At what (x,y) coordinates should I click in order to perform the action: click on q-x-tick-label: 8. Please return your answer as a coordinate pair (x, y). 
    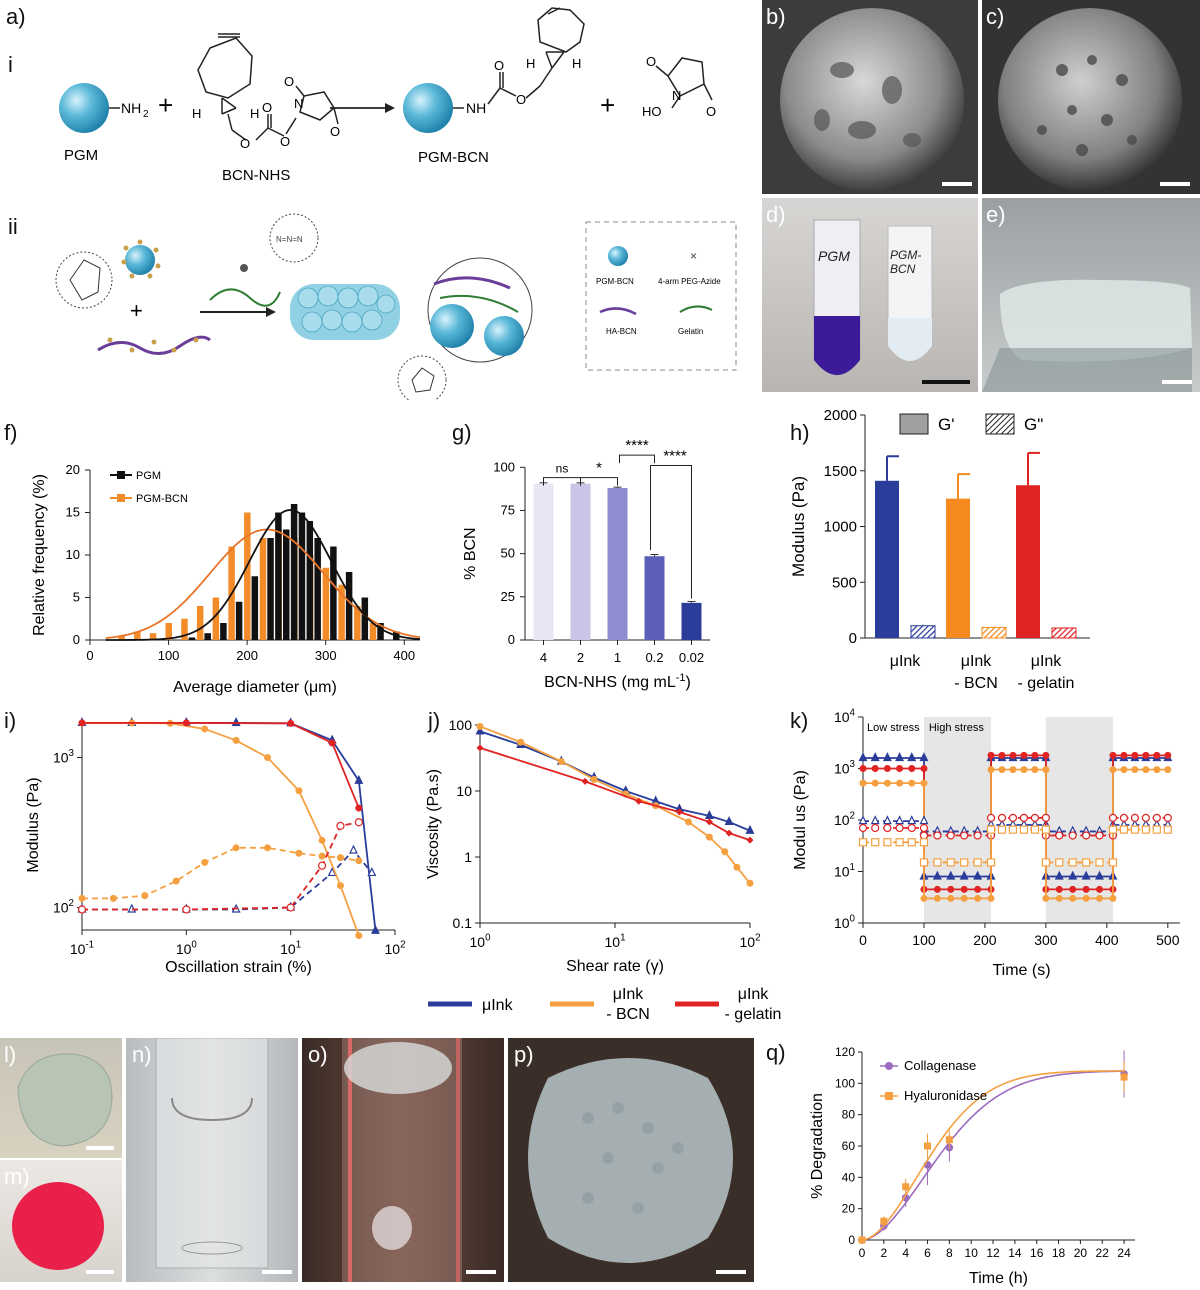
    Looking at the image, I should click on (949, 1253).